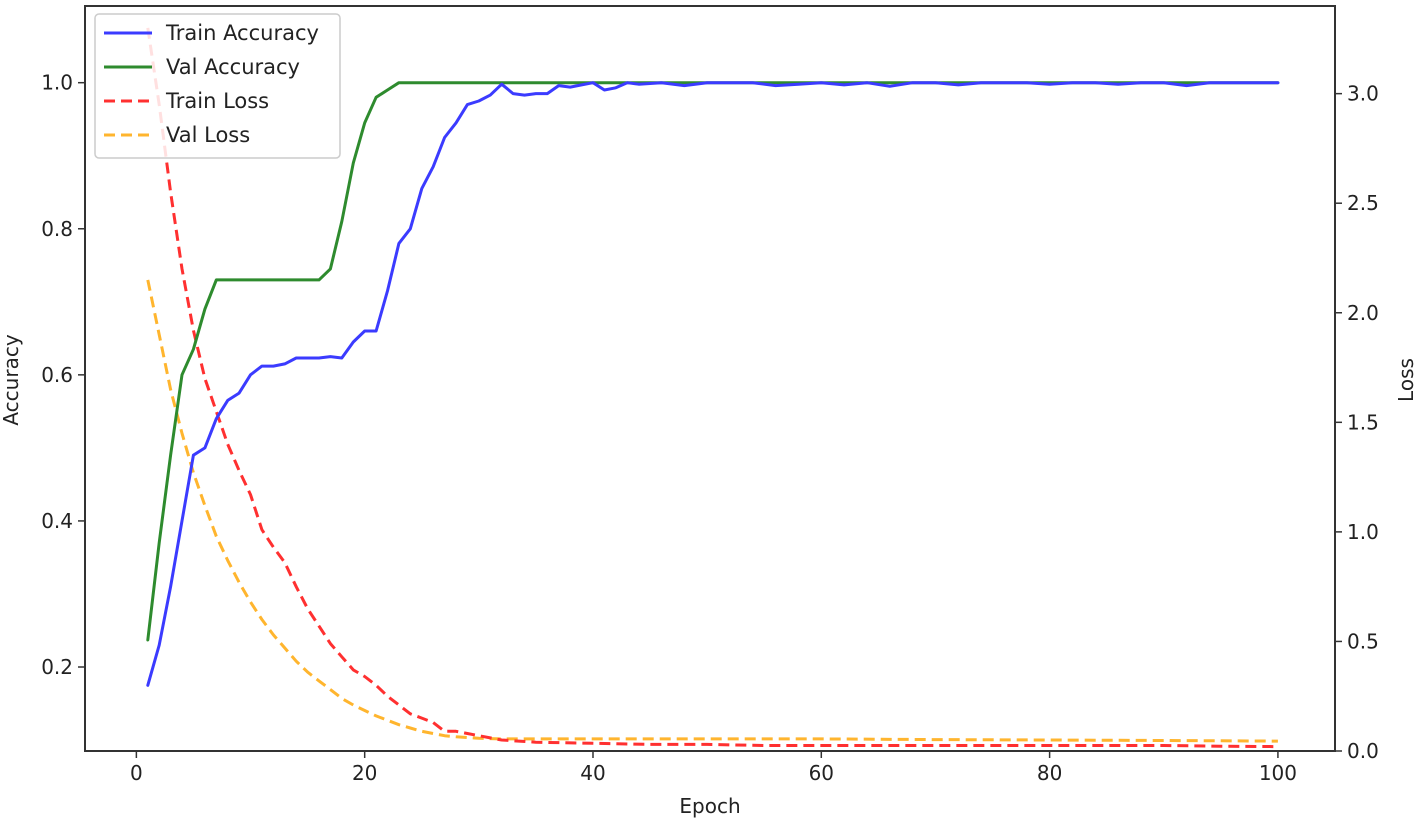 This screenshot has width=1418, height=822. I want to click on x-tick-label: 0, so click(136, 773).